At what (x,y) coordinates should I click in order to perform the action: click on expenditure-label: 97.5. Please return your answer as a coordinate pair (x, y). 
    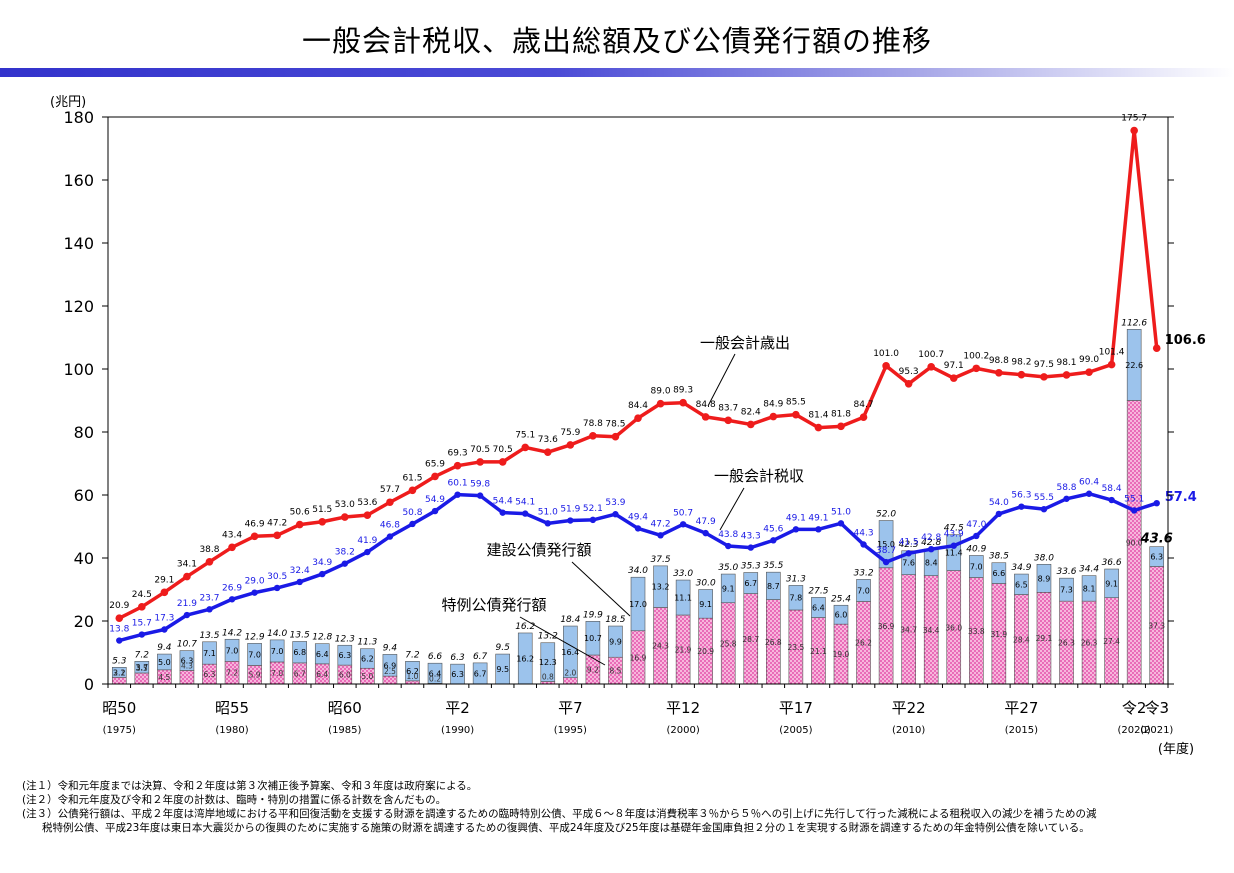
    Looking at the image, I should click on (1044, 365).